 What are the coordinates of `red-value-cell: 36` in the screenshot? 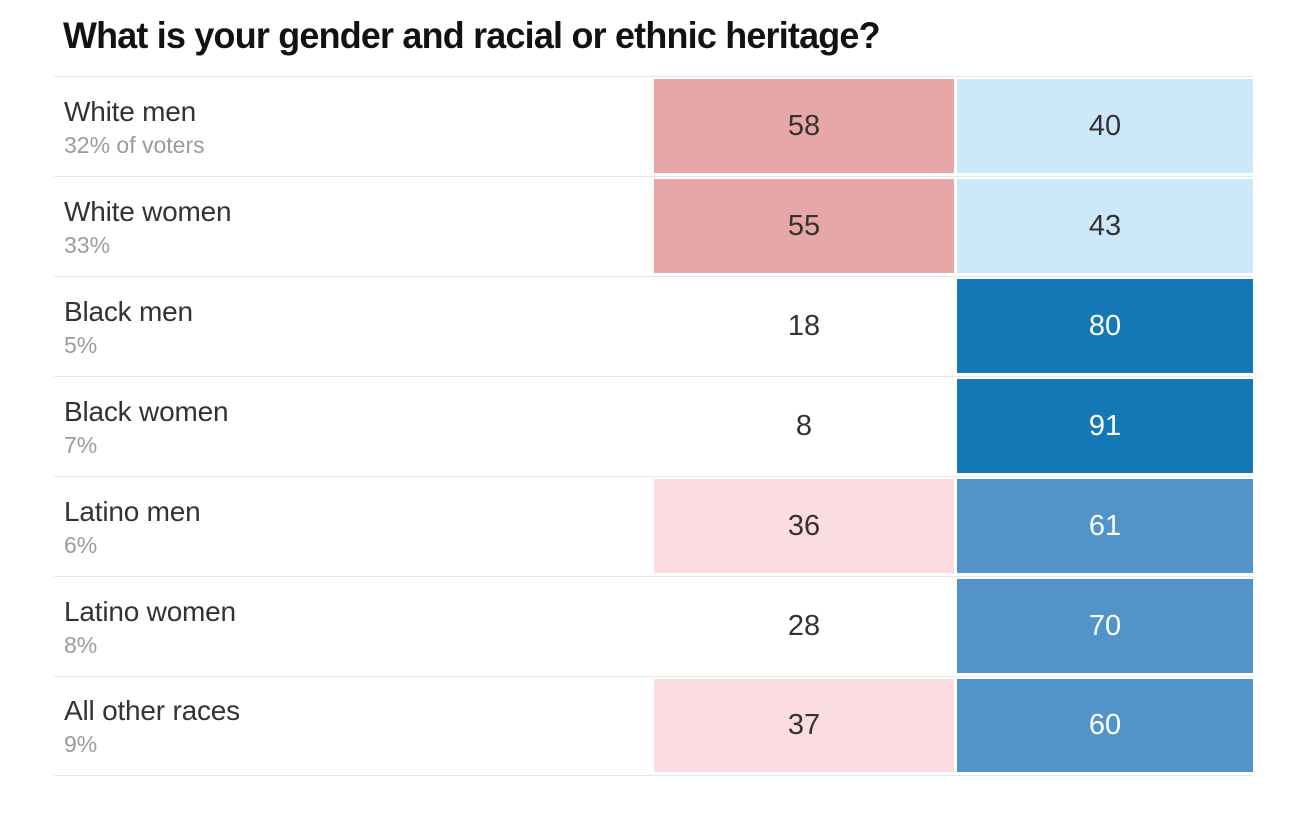 It's located at (805, 526).